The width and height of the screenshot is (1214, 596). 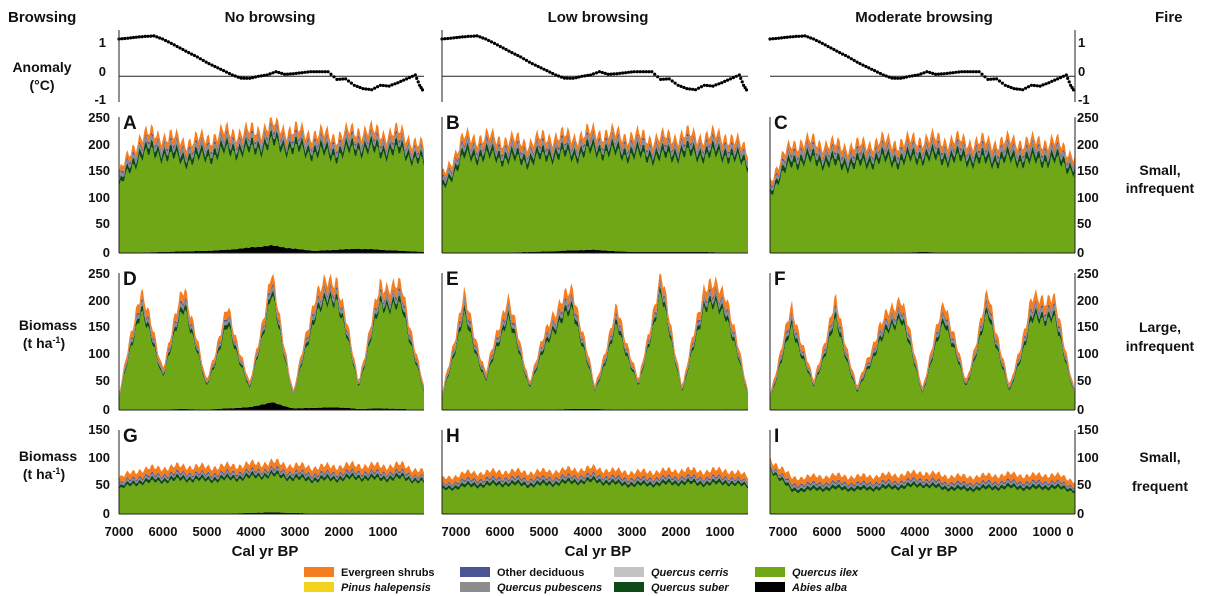 I want to click on x-tick: 4000, so click(x=251, y=531).